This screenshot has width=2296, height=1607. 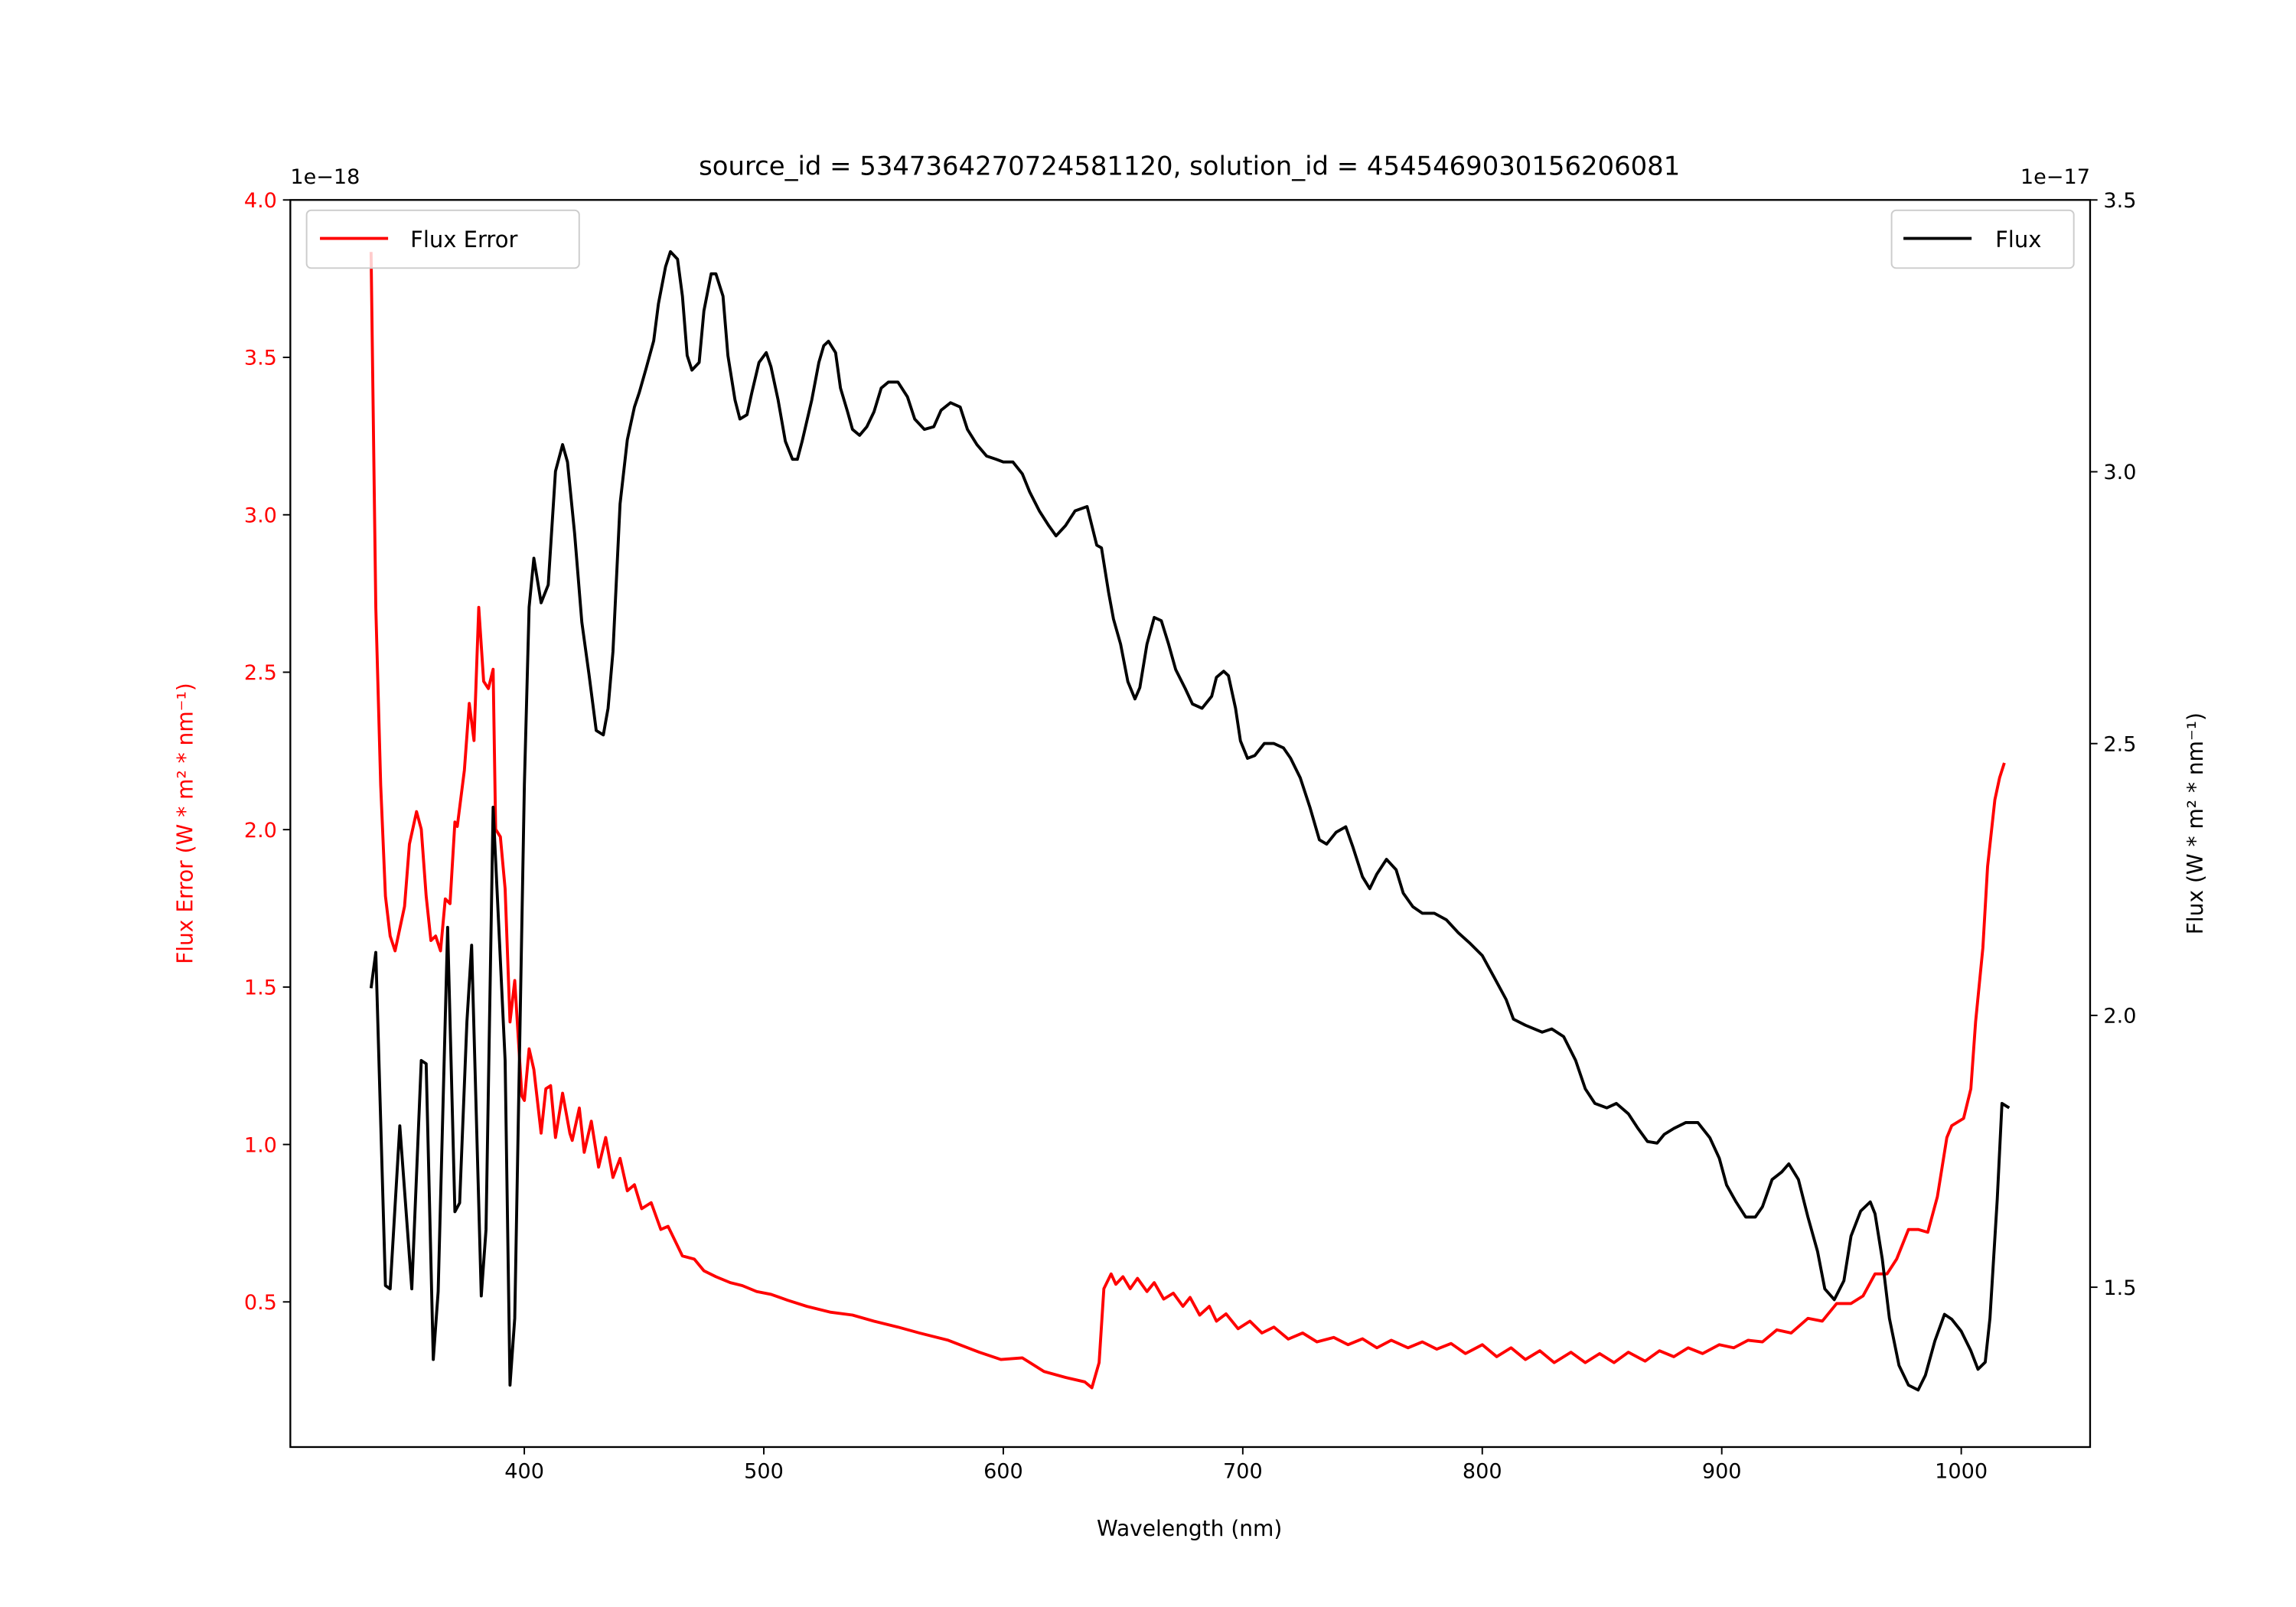 What do you see at coordinates (2119, 472) in the screenshot?
I see `right-y-tick-label: 3.0` at bounding box center [2119, 472].